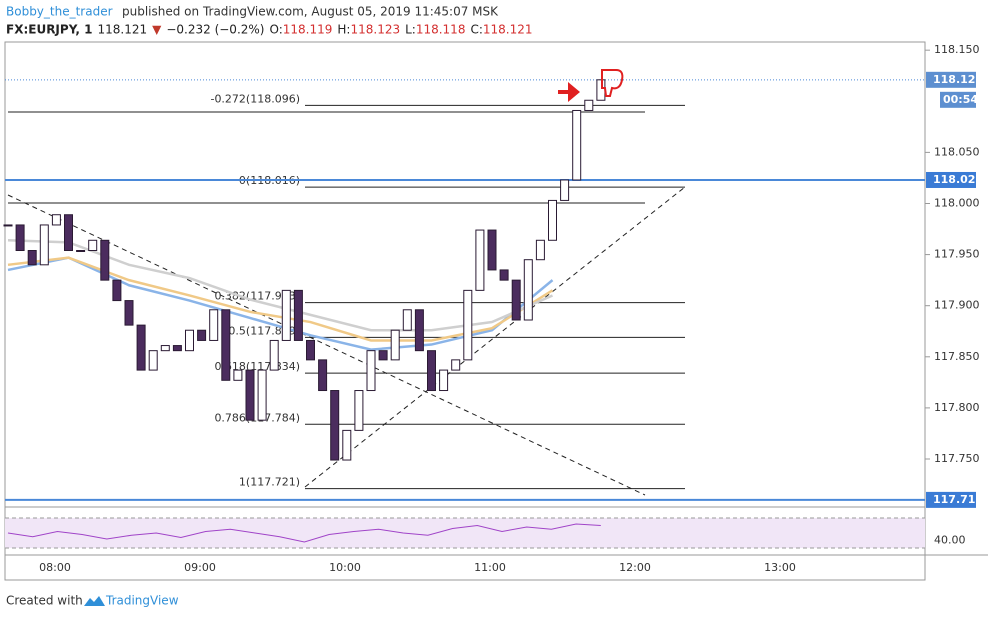 Image resolution: width=988 pixels, height=622 pixels. I want to click on x-tick-label: 11:00, so click(490, 567).